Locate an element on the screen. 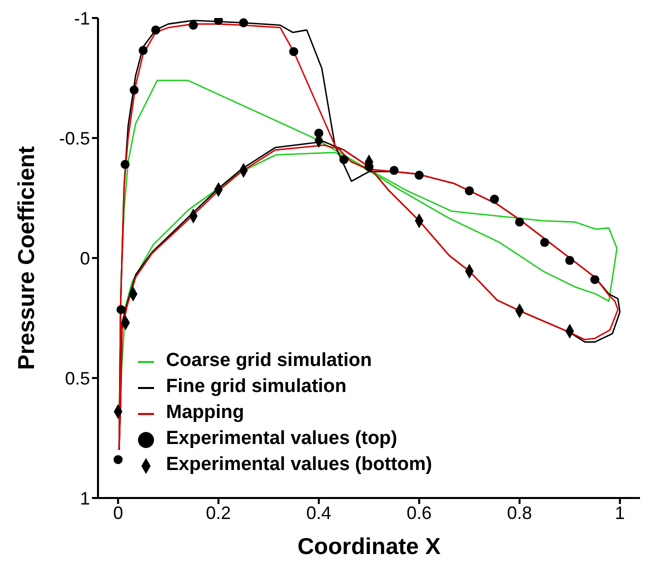  y-axis-title: Pressure Coefficient is located at coordinates (26, 258).